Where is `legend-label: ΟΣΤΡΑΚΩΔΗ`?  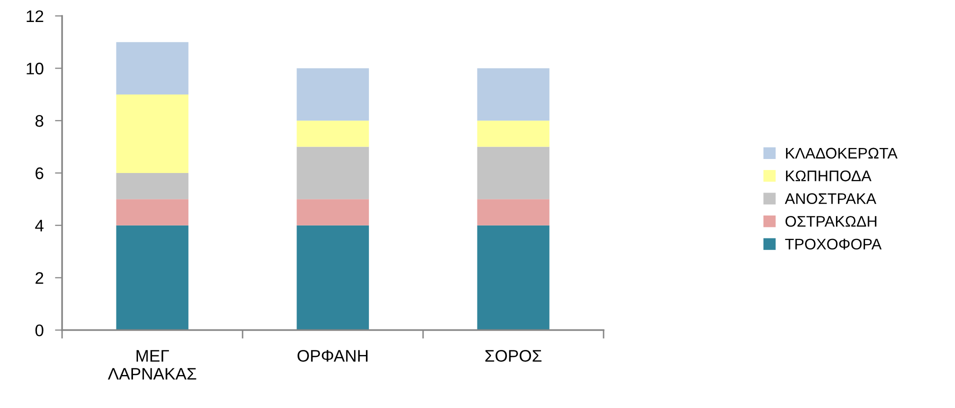
legend-label: ΟΣΤΡΑΚΩΔΗ is located at coordinates (831, 221).